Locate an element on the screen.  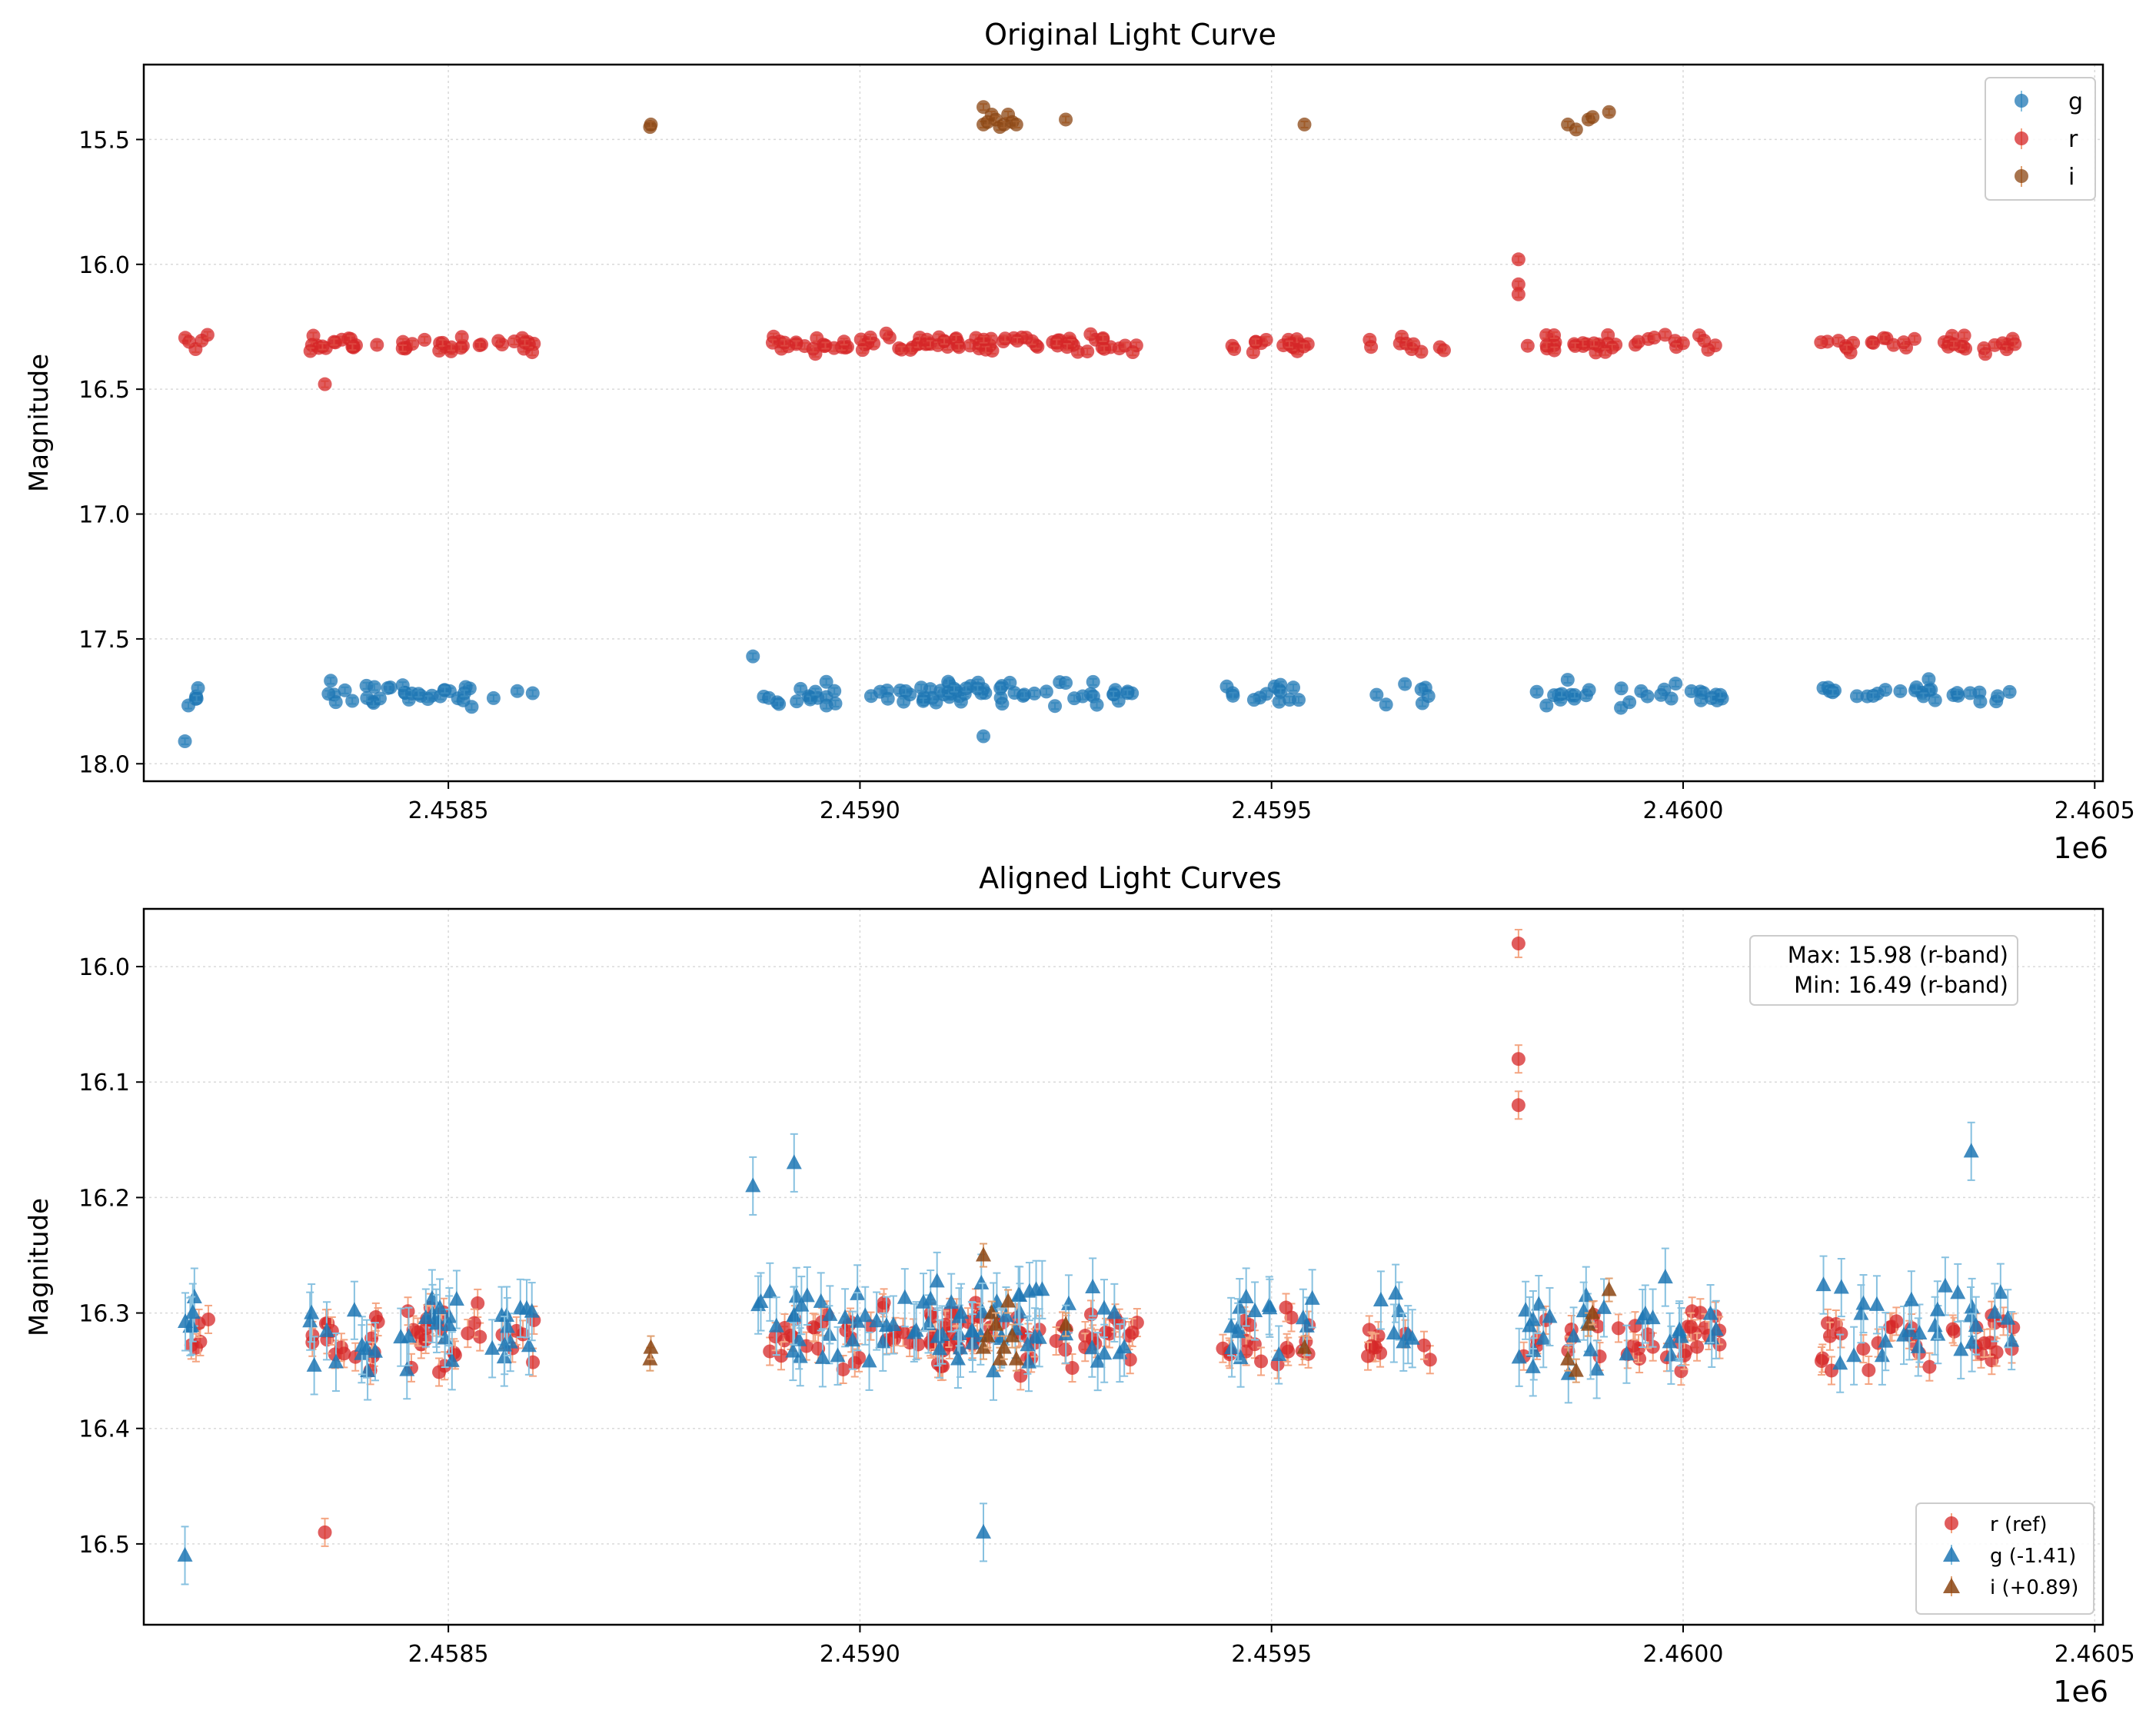
legend-label-g: g (-1.41) is located at coordinates (2033, 1556).